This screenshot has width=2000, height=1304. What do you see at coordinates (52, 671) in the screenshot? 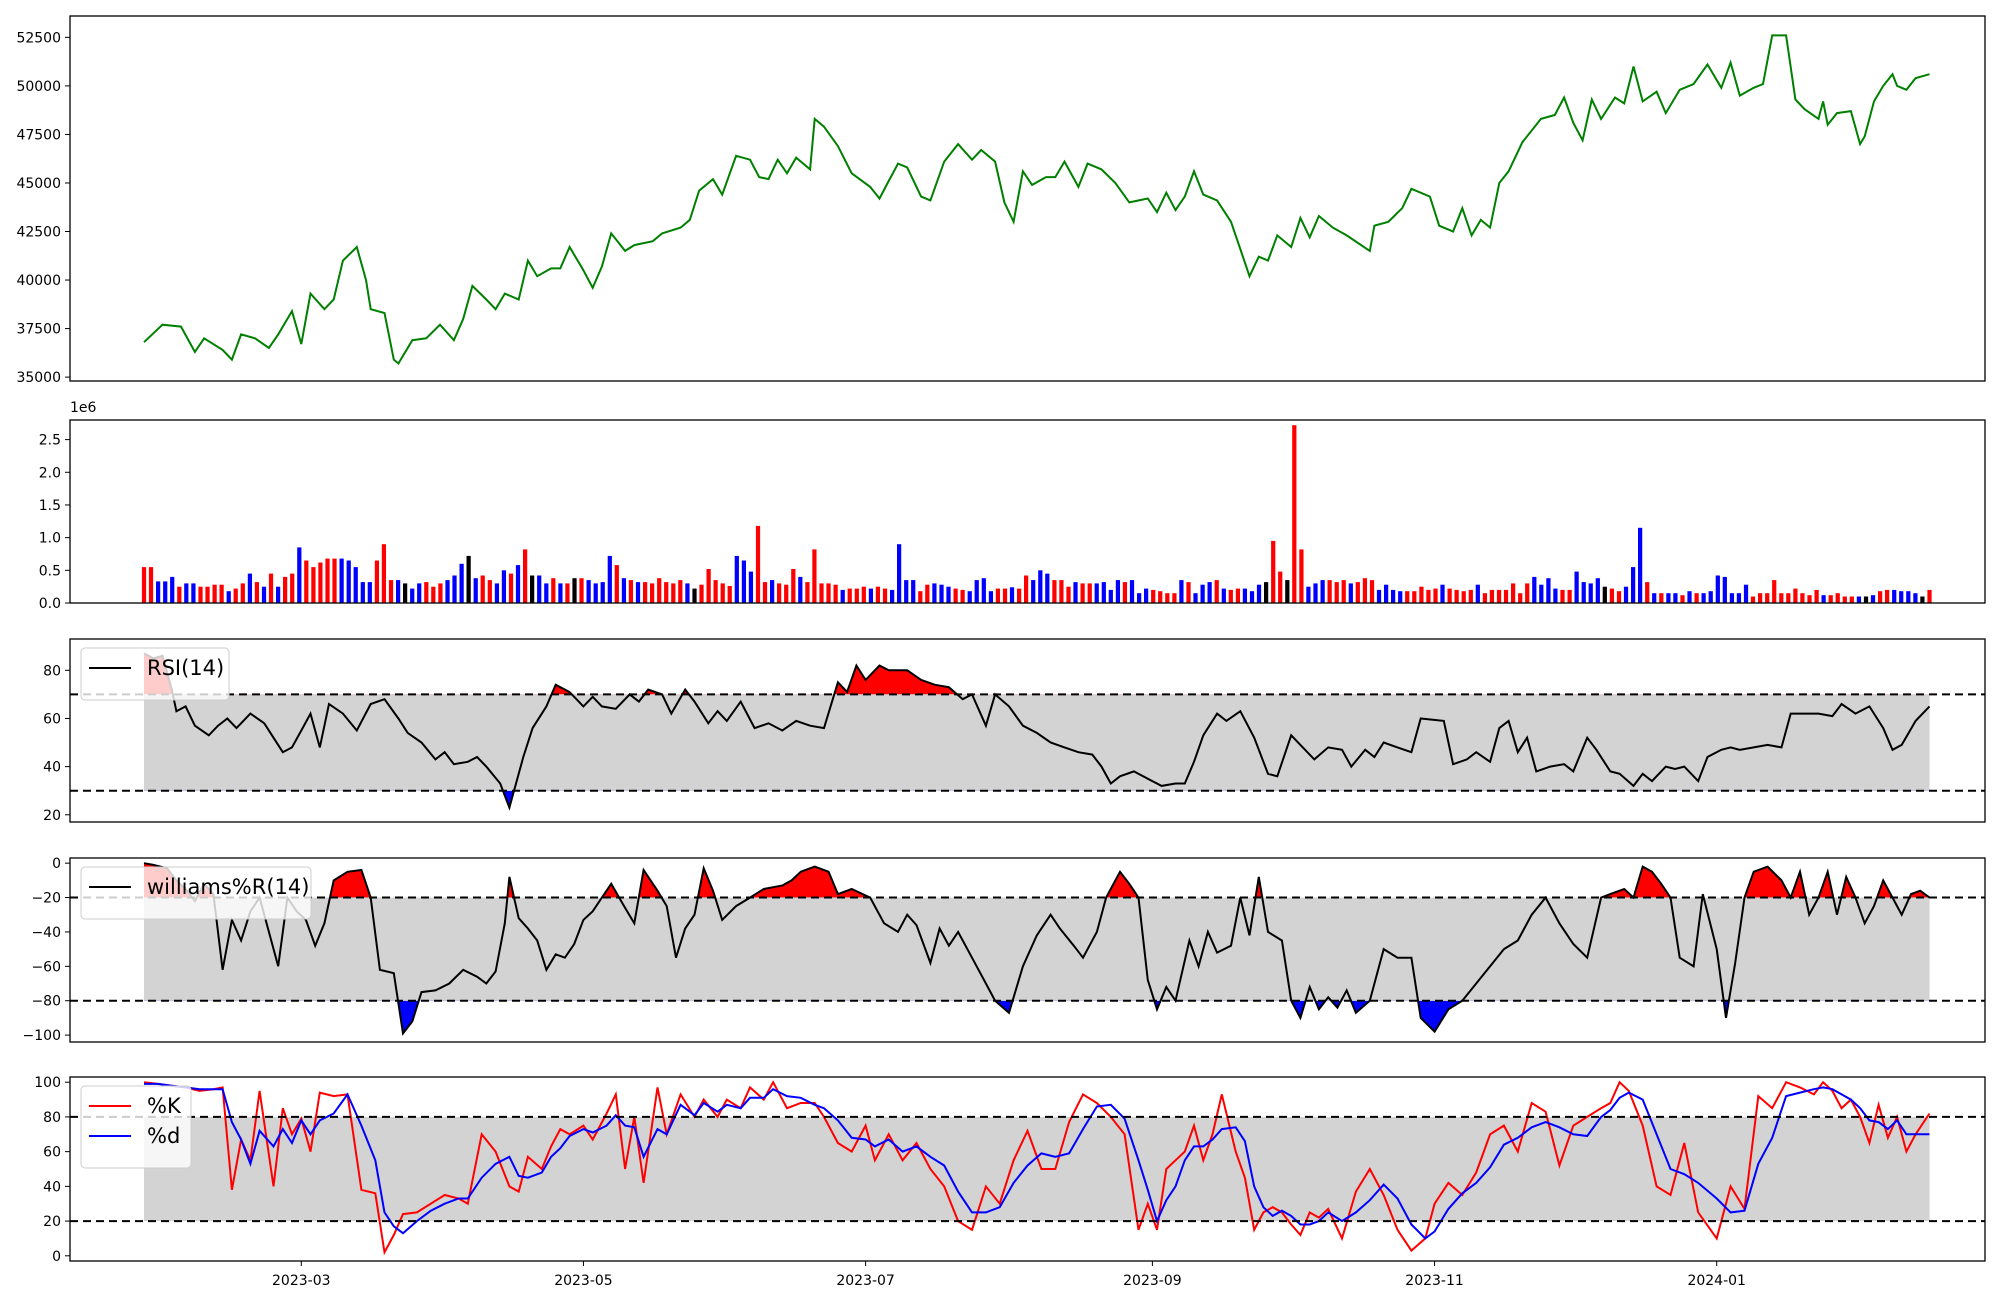
I see `rsi-axis-tick-label: 80` at bounding box center [52, 671].